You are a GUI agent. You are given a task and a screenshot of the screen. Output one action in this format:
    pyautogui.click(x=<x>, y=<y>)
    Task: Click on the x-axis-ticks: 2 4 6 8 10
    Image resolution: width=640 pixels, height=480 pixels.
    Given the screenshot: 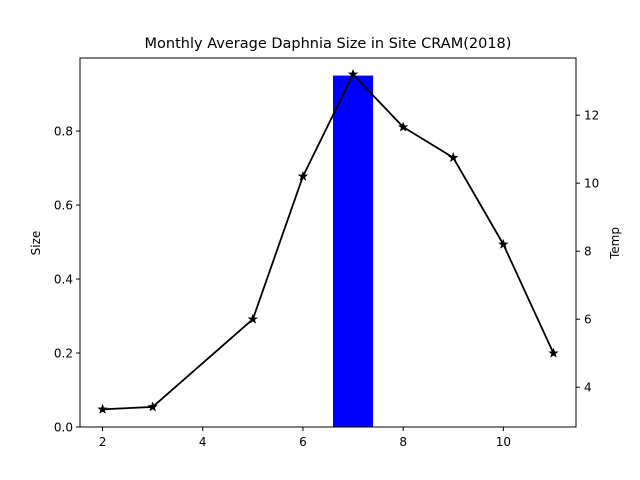 What is the action you would take?
    pyautogui.click(x=305, y=438)
    